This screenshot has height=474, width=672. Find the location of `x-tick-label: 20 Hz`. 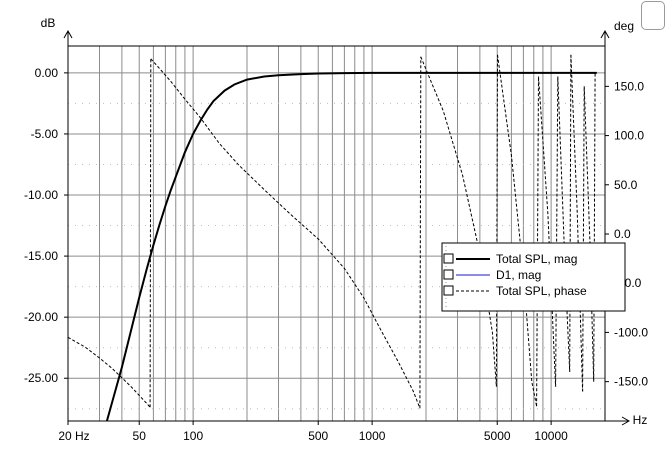

x-tick-label: 20 Hz is located at coordinates (73, 436).